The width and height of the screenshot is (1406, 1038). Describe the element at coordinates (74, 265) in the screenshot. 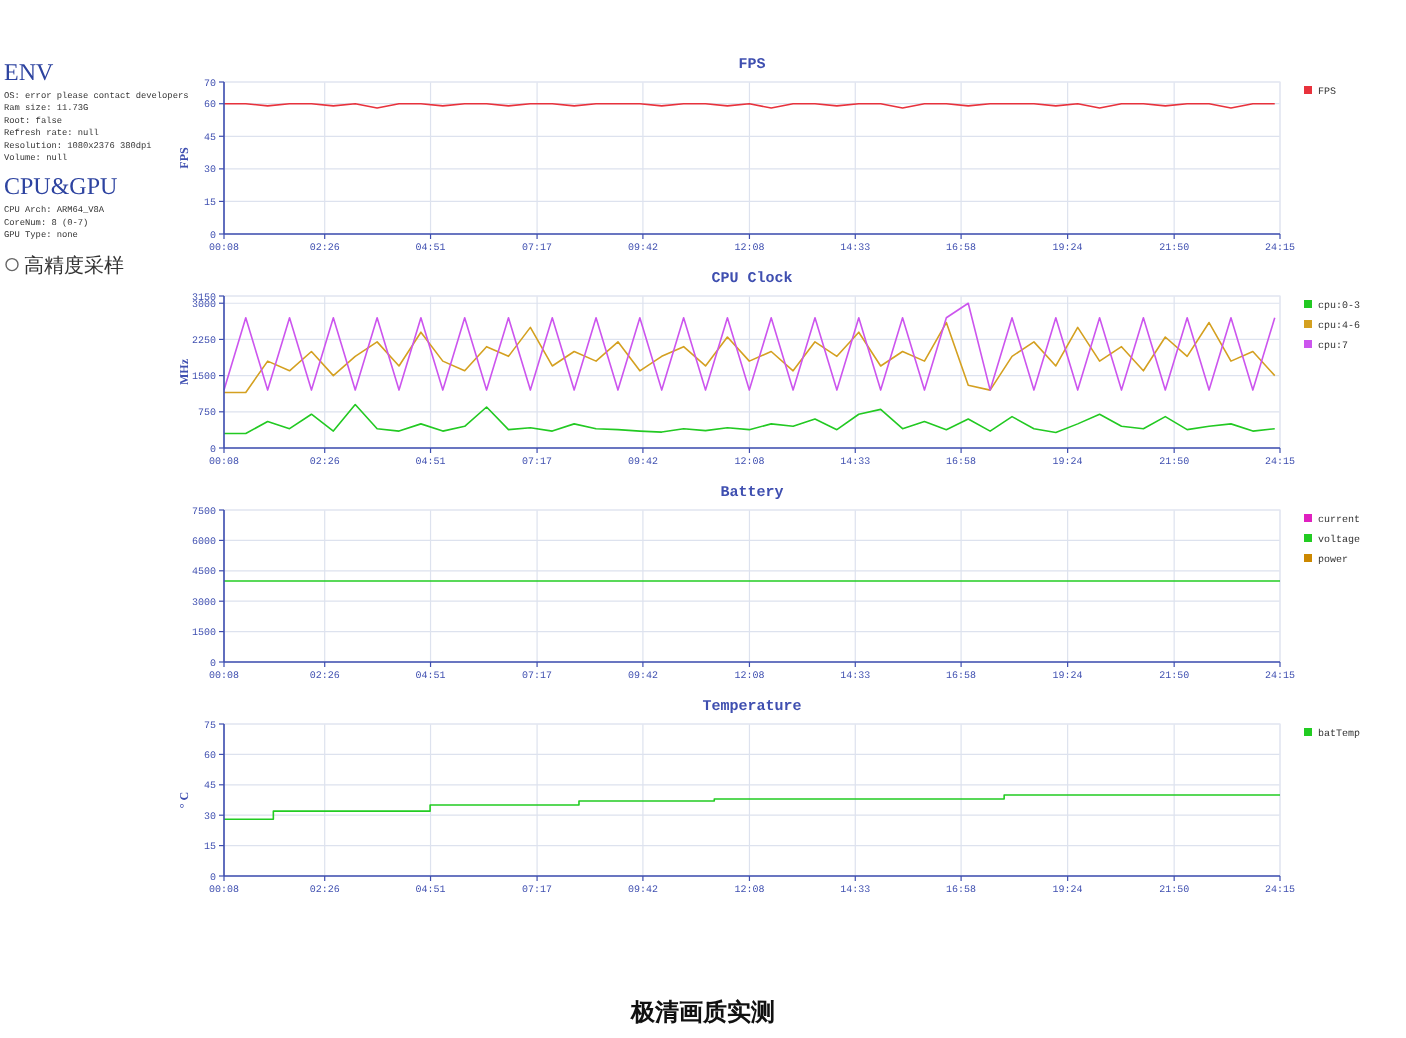

I see `text: 高精度采样` at that location.